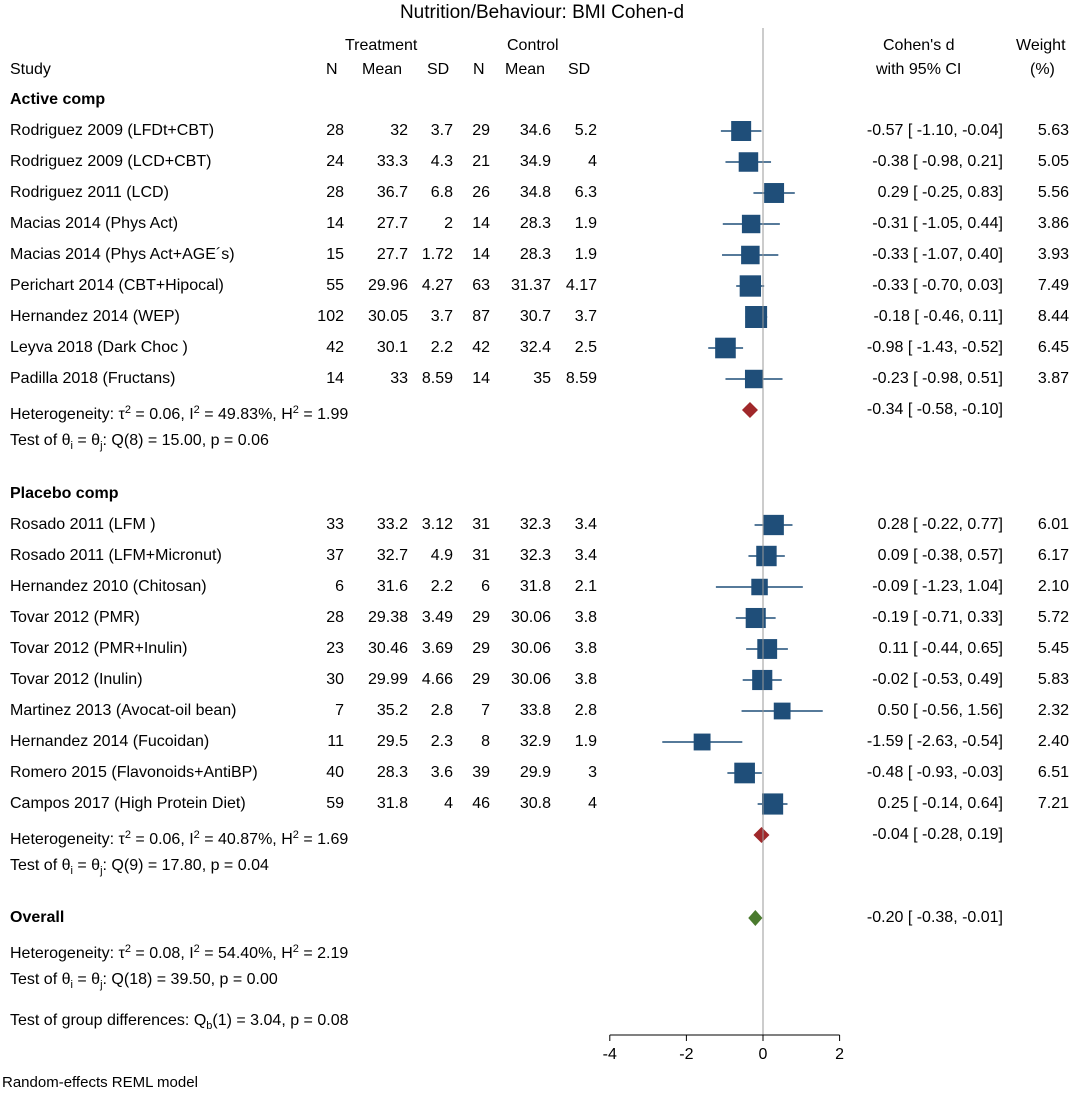  What do you see at coordinates (481, 347) in the screenshot?
I see `ctrl-n: 42` at bounding box center [481, 347].